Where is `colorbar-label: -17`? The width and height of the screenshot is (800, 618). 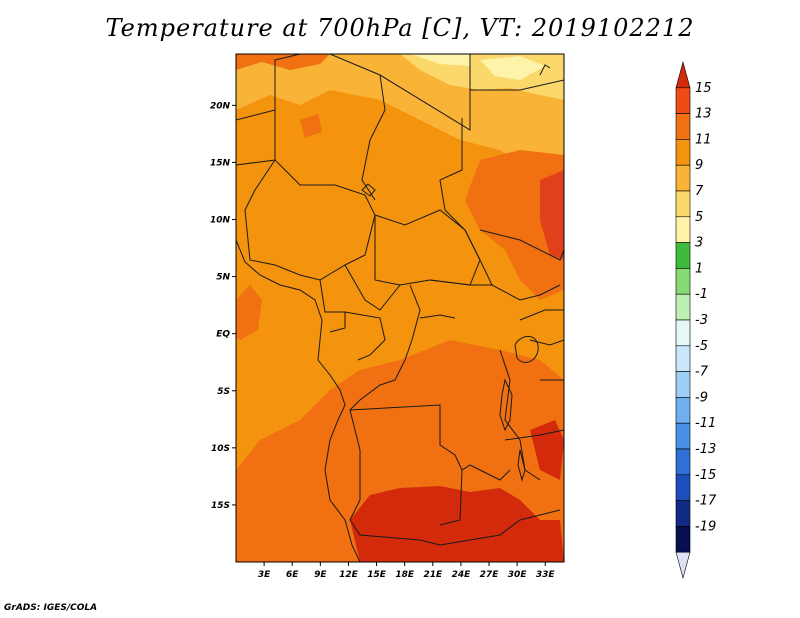
colorbar-label: -17 is located at coordinates (706, 501).